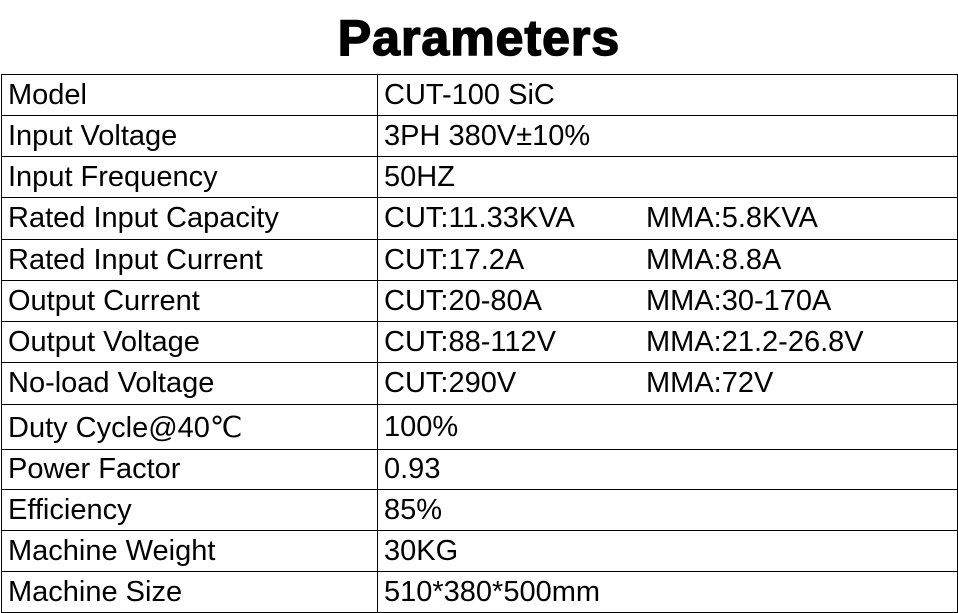  What do you see at coordinates (479, 470) in the screenshot?
I see `table-row: Power Factor 0.93` at bounding box center [479, 470].